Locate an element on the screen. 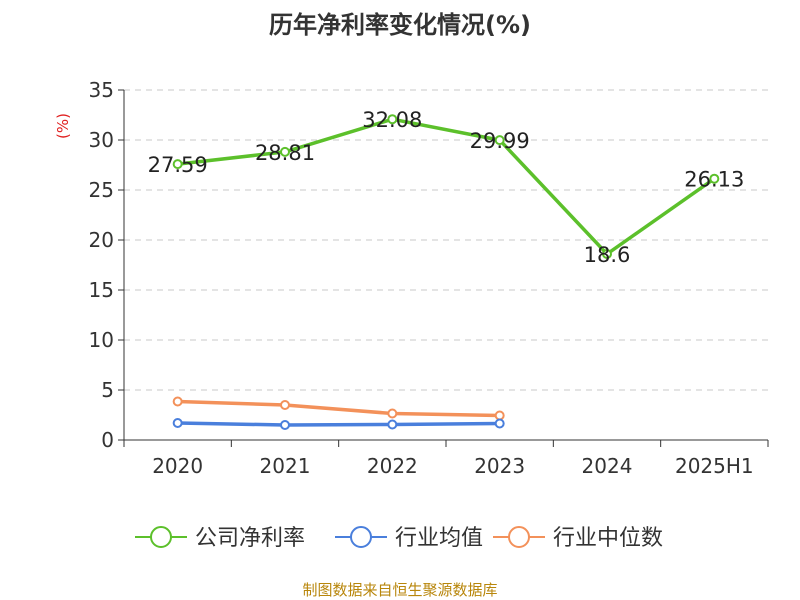 The width and height of the screenshot is (800, 600). y-tick-label: 25 is located at coordinates (101, 190).